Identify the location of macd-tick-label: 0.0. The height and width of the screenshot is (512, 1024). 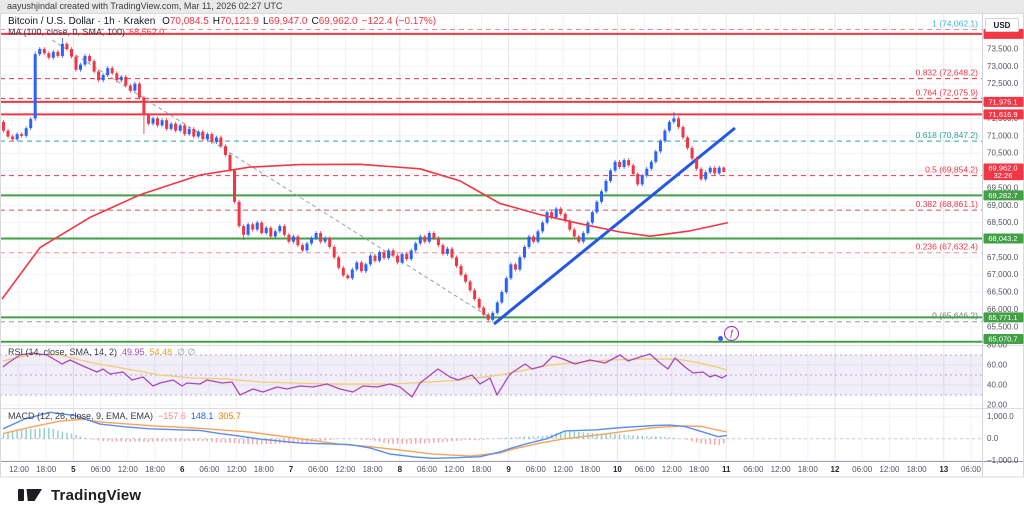
(993, 438).